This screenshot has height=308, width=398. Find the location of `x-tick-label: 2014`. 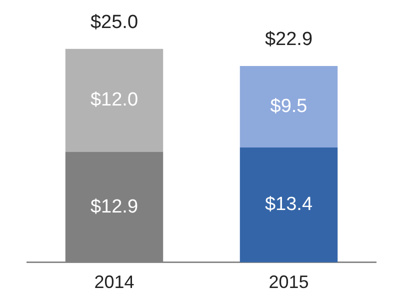

x-tick-label: 2014 is located at coordinates (114, 282).